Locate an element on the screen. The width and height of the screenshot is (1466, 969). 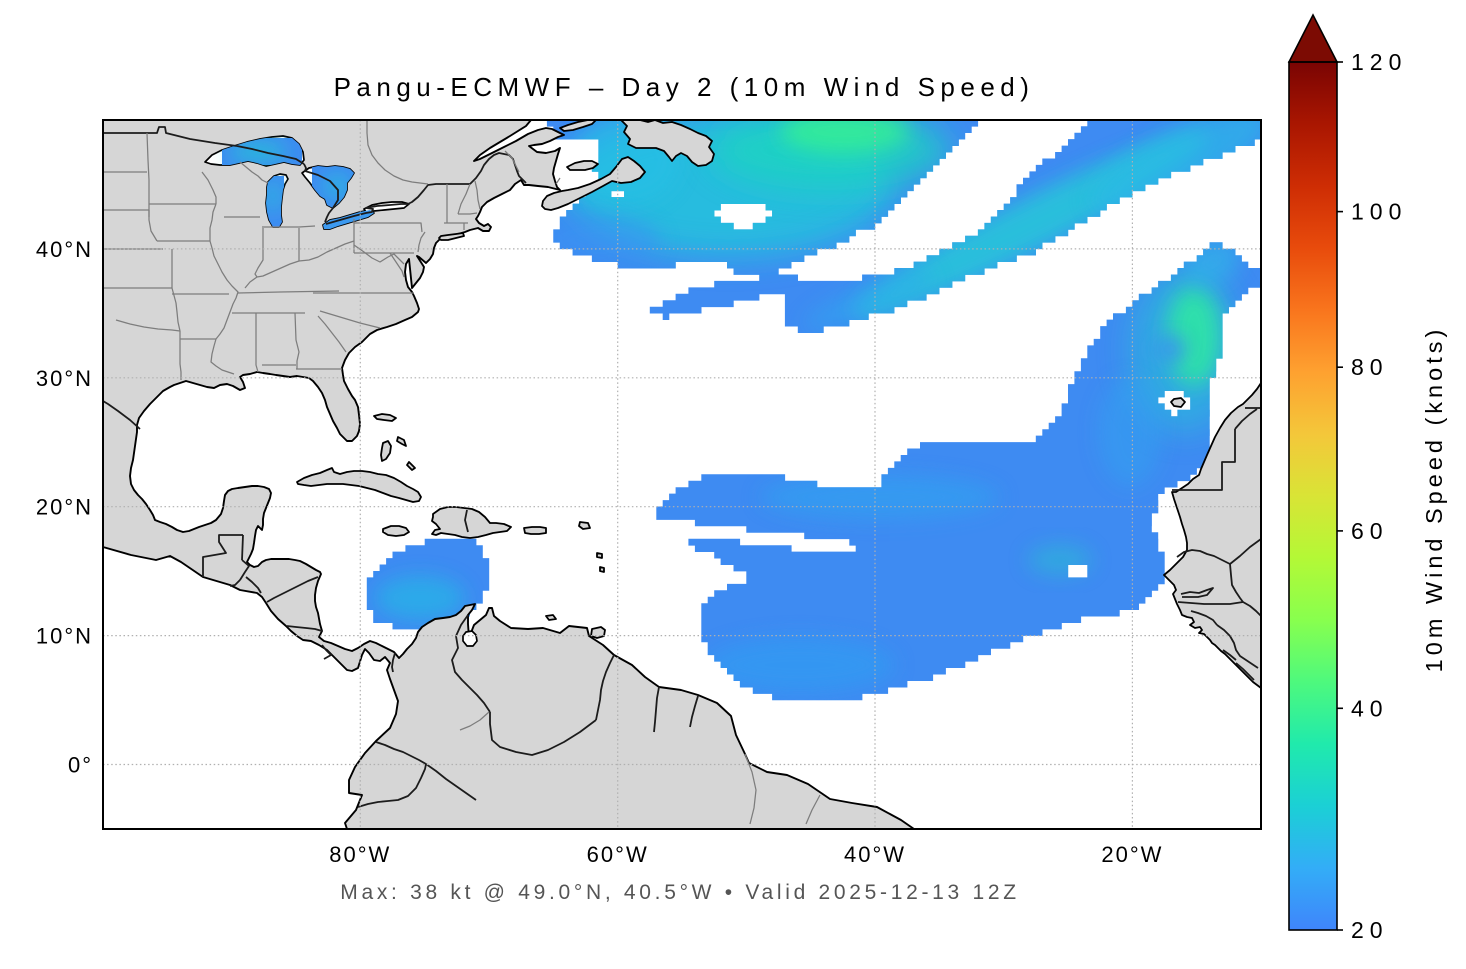
svg-text: 120 is located at coordinates (1379, 62).